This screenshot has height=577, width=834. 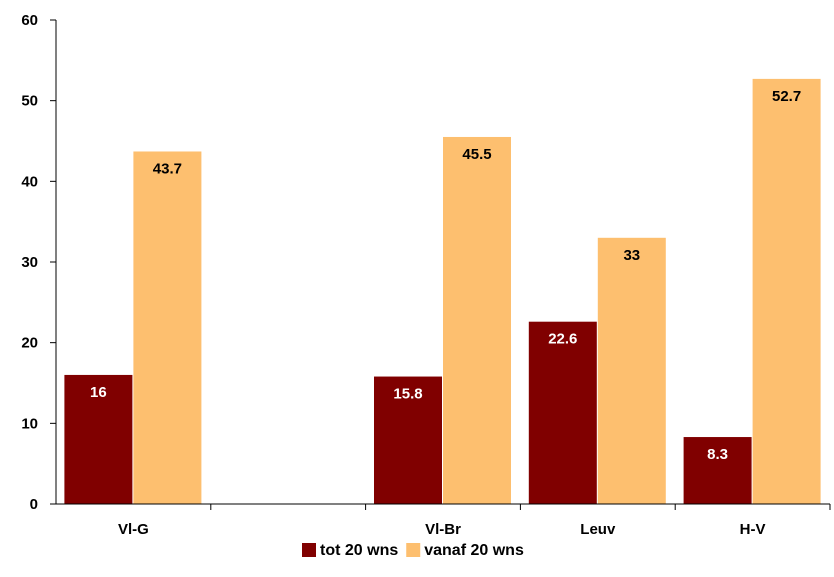 What do you see at coordinates (474, 550) in the screenshot?
I see `legend-label: vanaf 20 wns` at bounding box center [474, 550].